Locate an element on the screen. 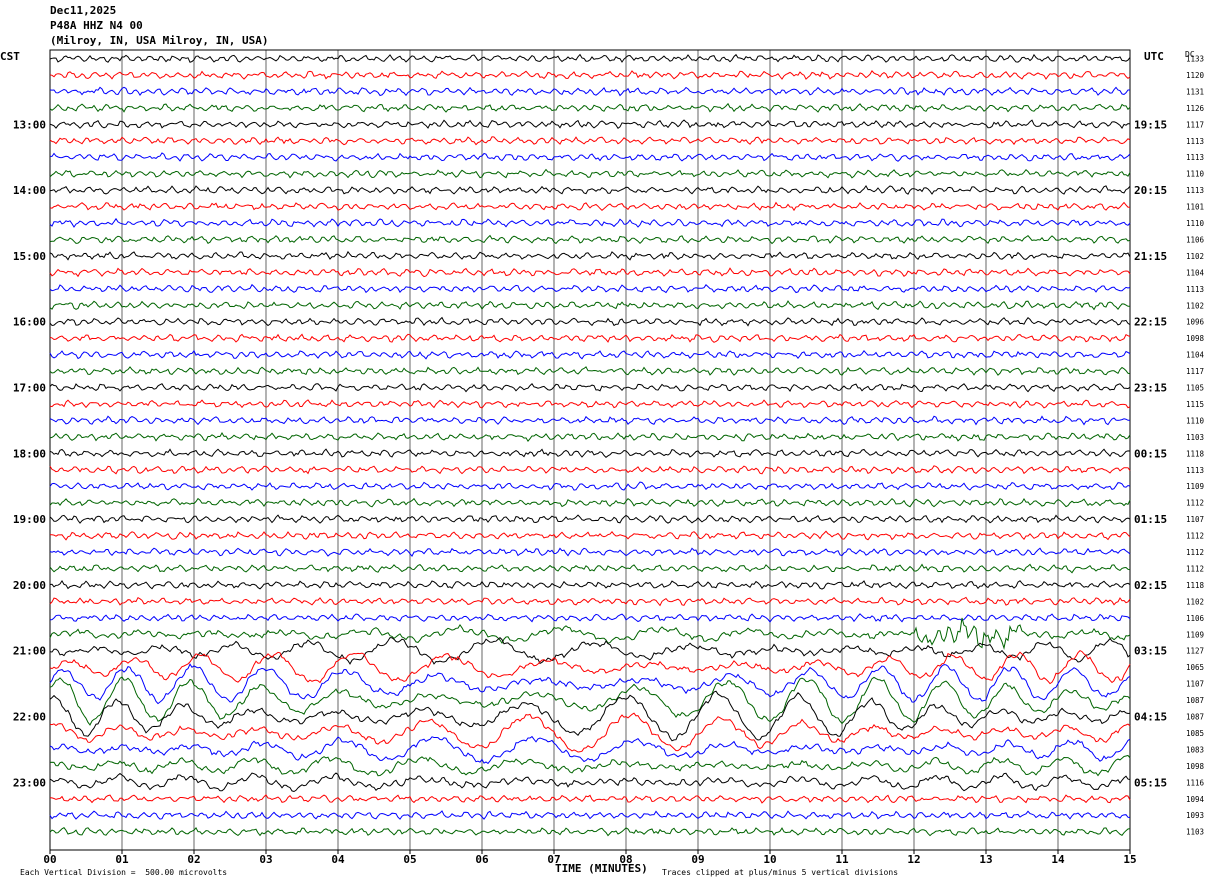 The image size is (1210, 886). x-tick-label: 08 is located at coordinates (625, 859).